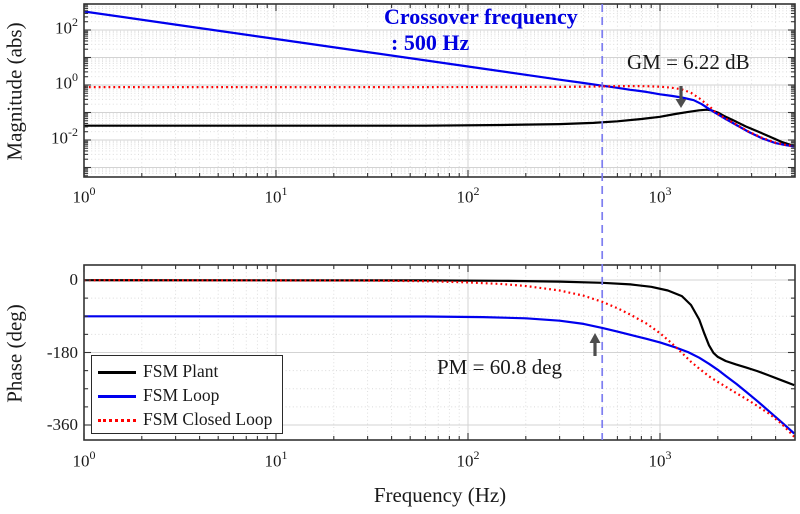 The height and width of the screenshot is (514, 800). What do you see at coordinates (681, 97) in the screenshot?
I see `gm-arrow` at bounding box center [681, 97].